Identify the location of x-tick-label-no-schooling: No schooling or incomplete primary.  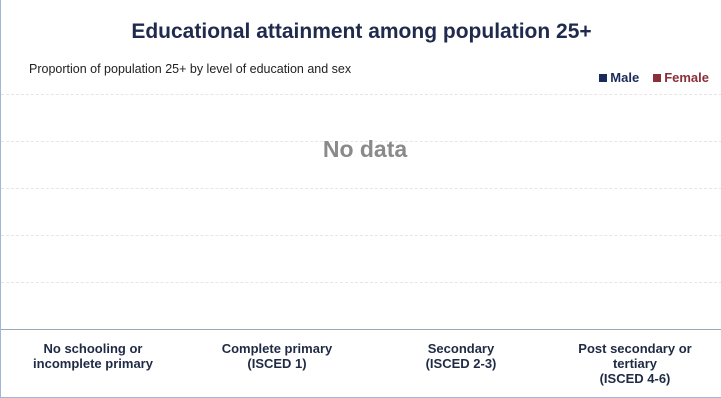
(93, 356).